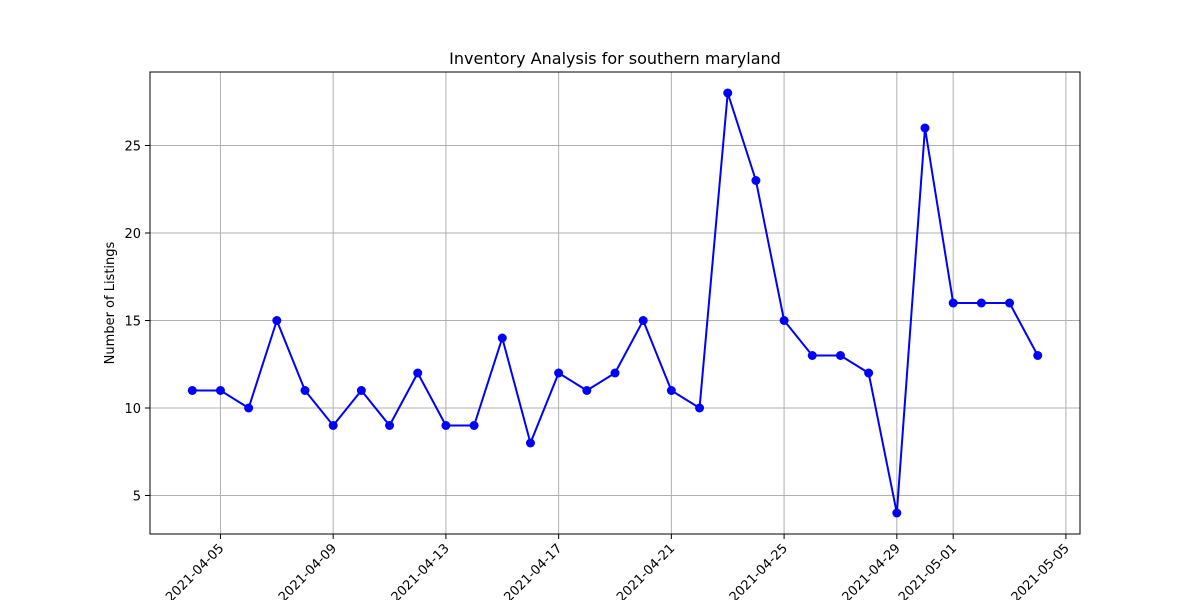 The image size is (1200, 600). What do you see at coordinates (759, 570) in the screenshot?
I see `x-tick-label: 2021-04-25` at bounding box center [759, 570].